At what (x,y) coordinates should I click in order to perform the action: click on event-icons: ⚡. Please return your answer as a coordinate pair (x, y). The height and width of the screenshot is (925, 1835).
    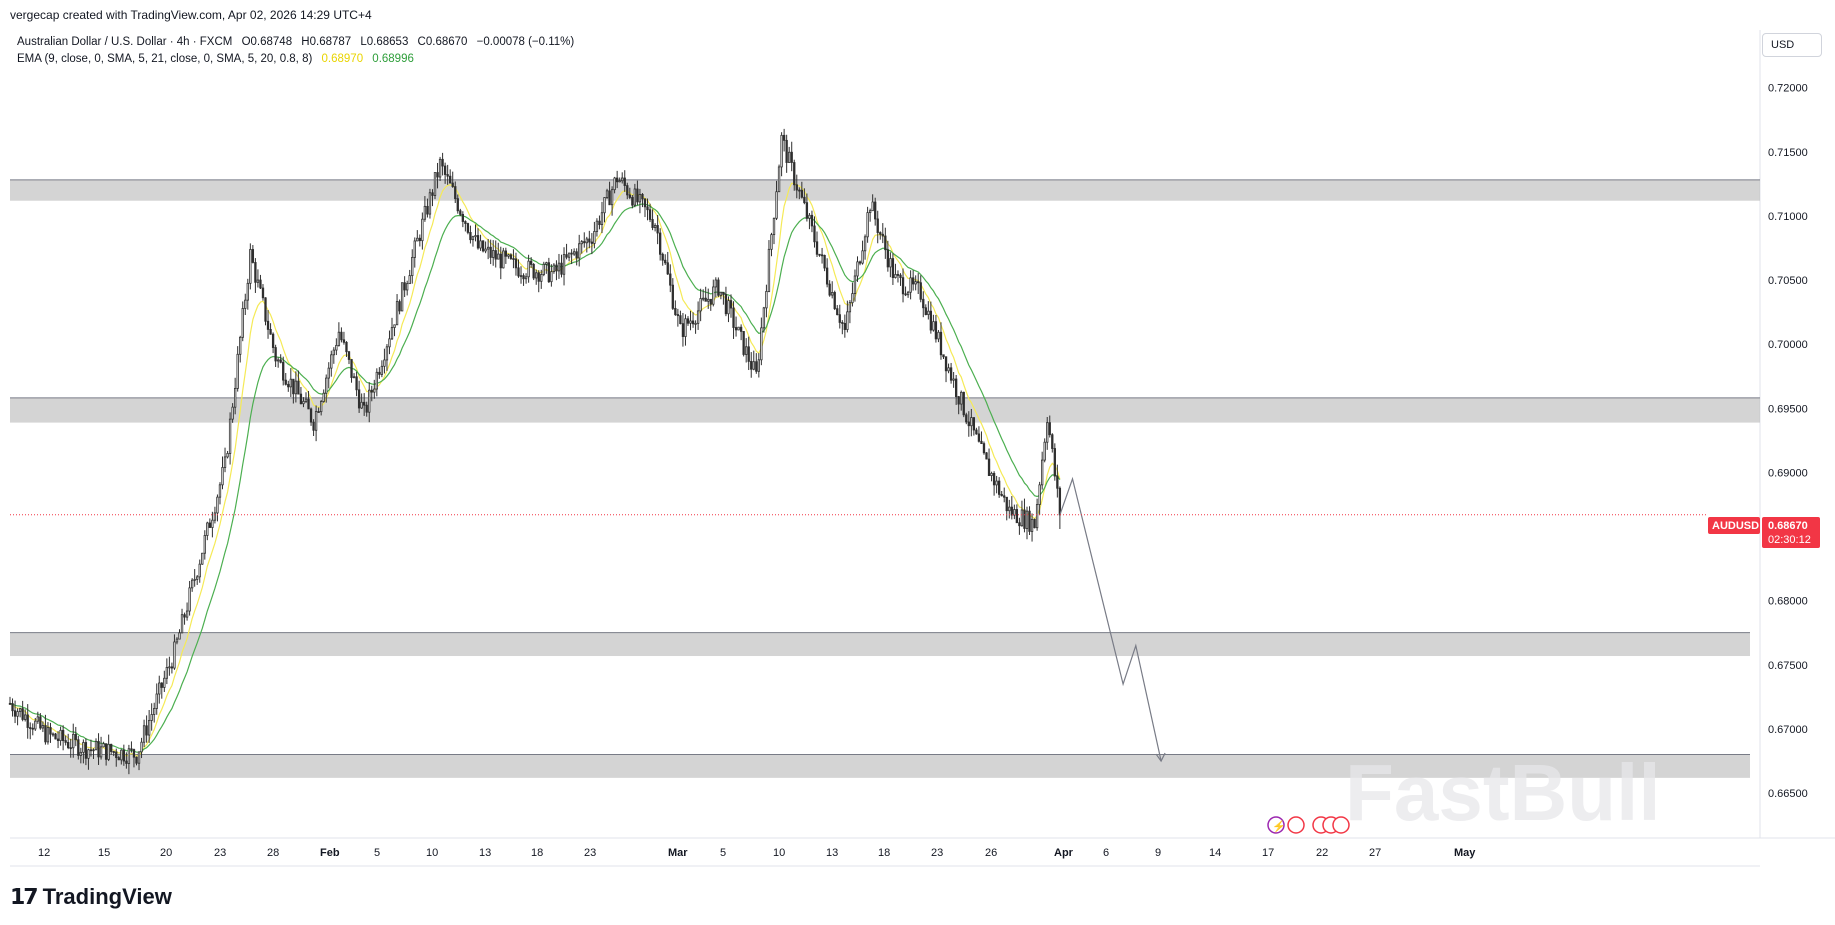
    Looking at the image, I should click on (1308, 825).